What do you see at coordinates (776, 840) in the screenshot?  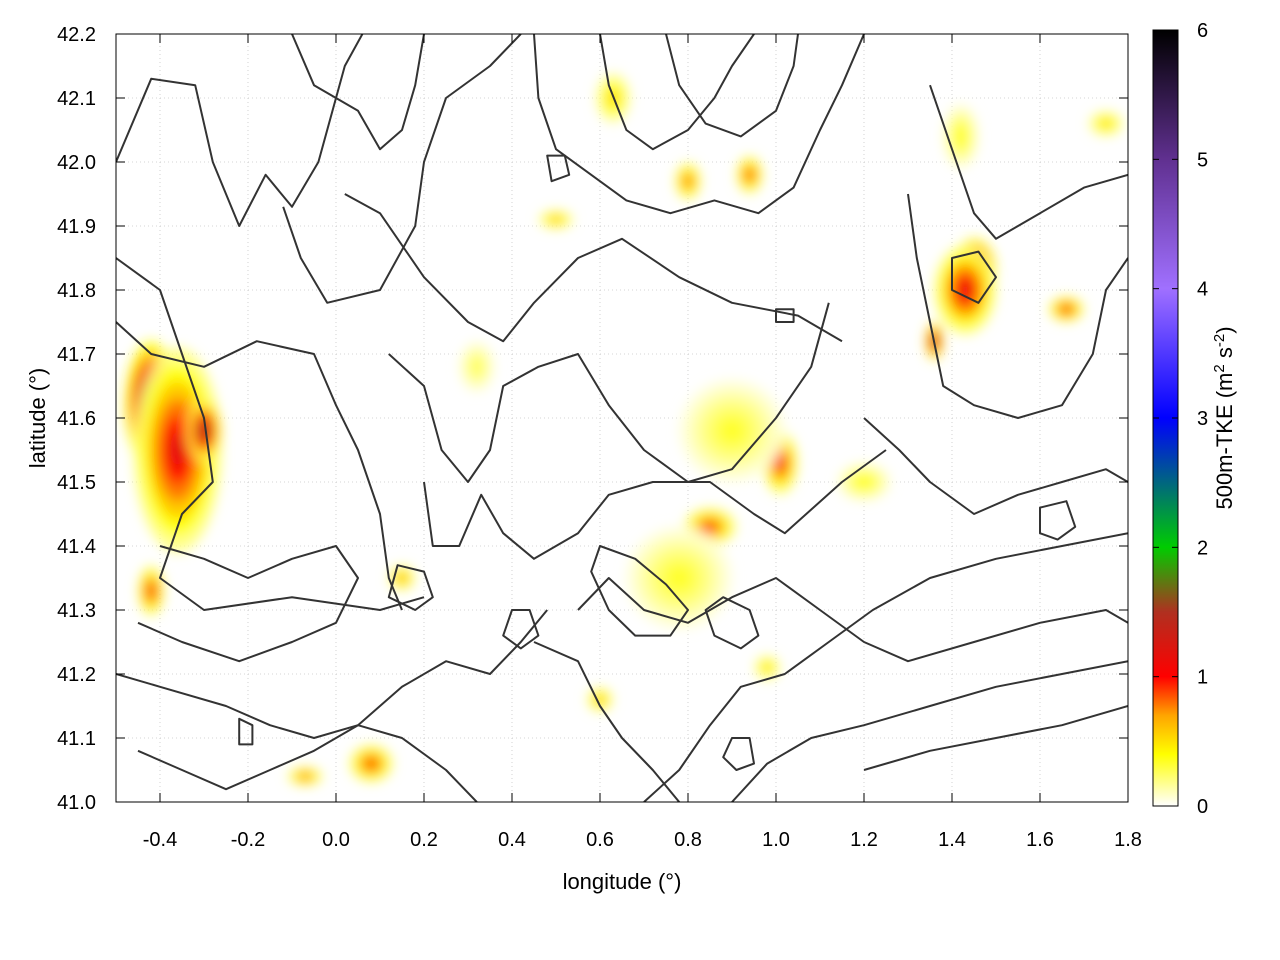 I see `x-tick-label-1: 1.0` at bounding box center [776, 840].